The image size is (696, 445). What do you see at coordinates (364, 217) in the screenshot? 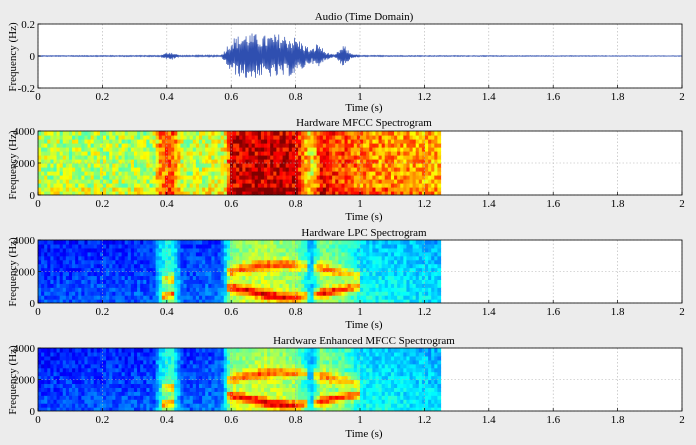
I see `x-axis-label: Time (s)` at bounding box center [364, 217].